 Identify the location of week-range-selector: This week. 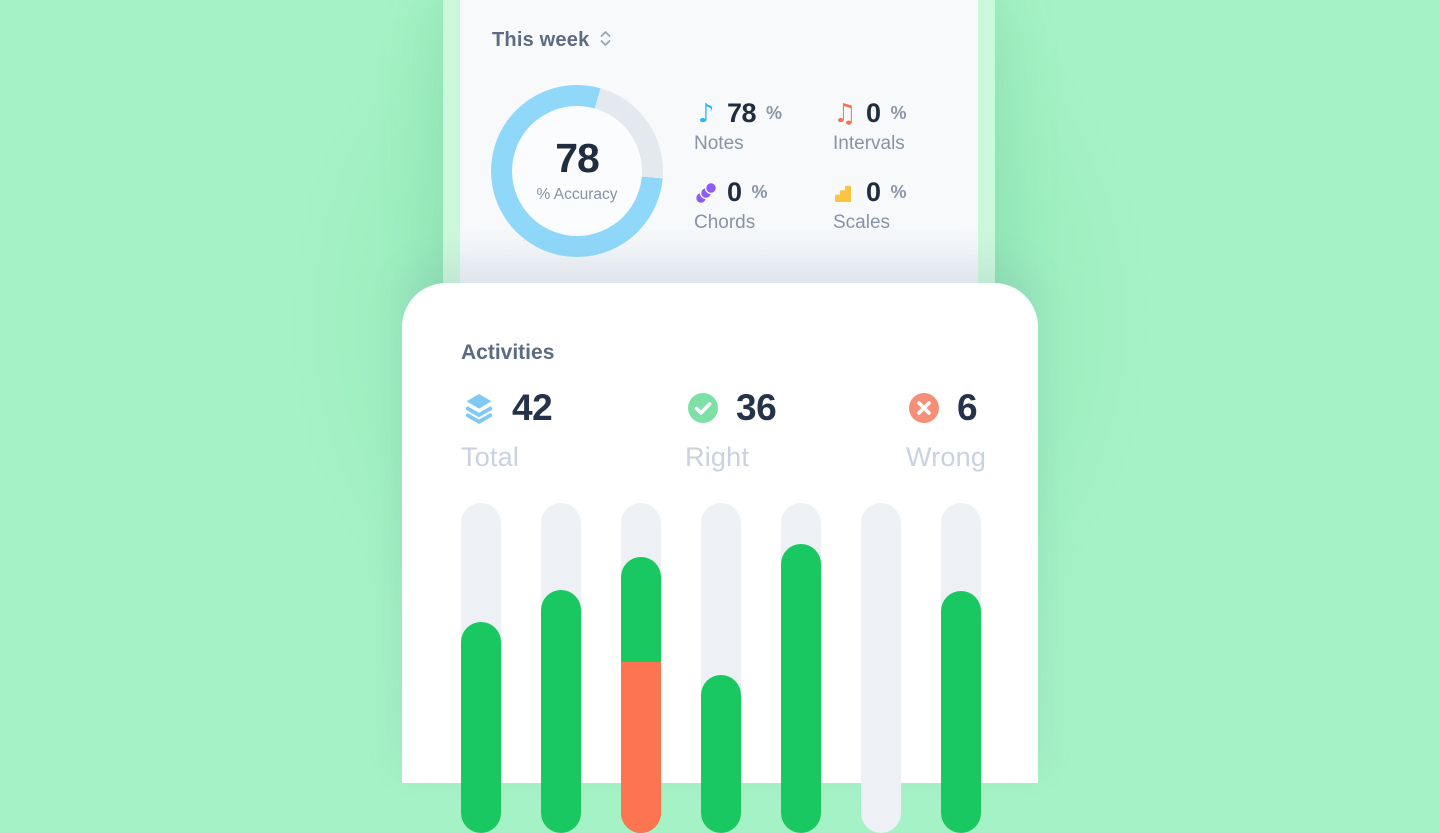
(551, 40).